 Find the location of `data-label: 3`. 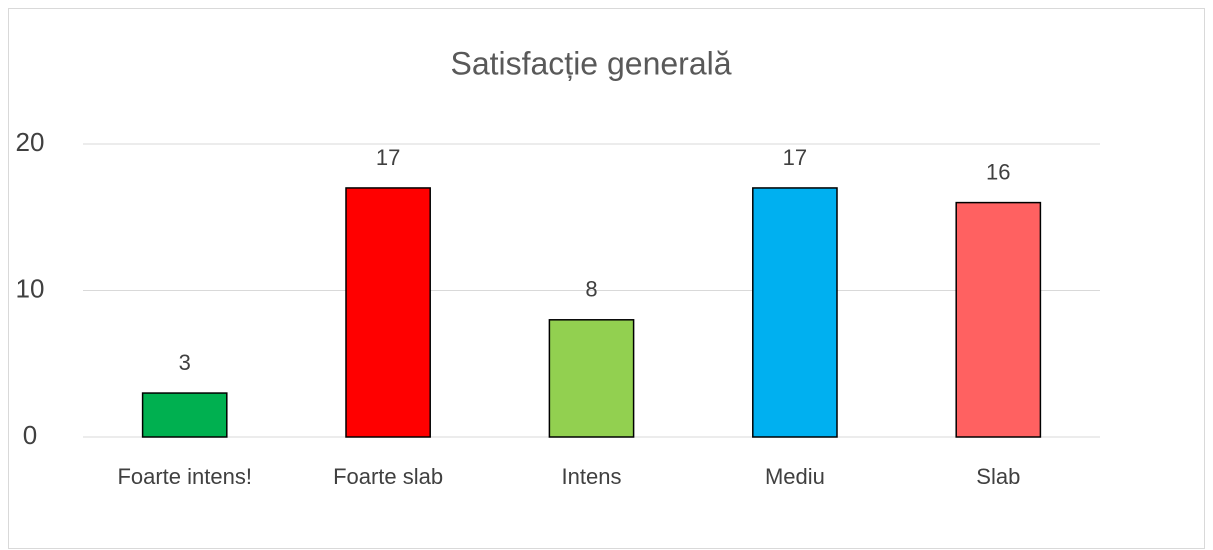

data-label: 3 is located at coordinates (185, 362).